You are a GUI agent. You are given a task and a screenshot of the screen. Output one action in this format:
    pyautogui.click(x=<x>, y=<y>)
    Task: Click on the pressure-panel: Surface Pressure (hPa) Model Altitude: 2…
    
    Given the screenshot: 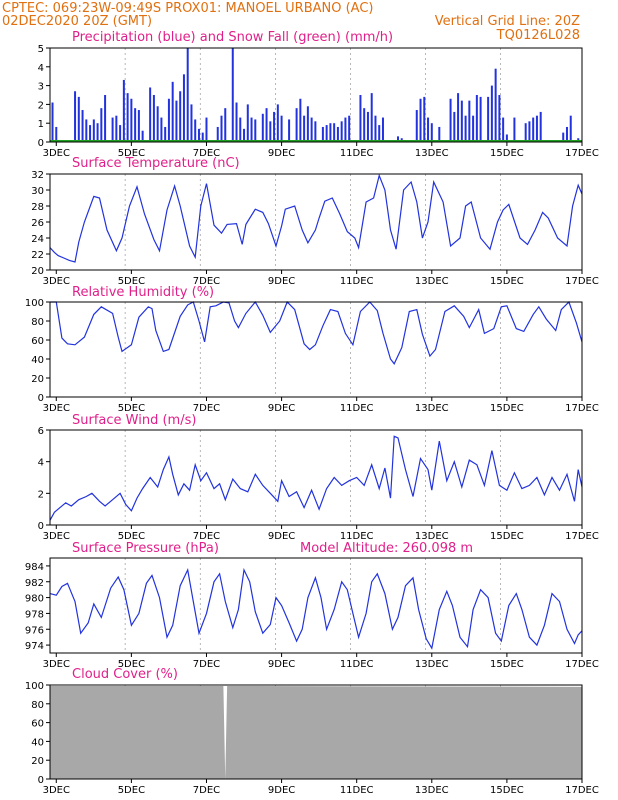 What is the action you would take?
    pyautogui.click(x=312, y=605)
    